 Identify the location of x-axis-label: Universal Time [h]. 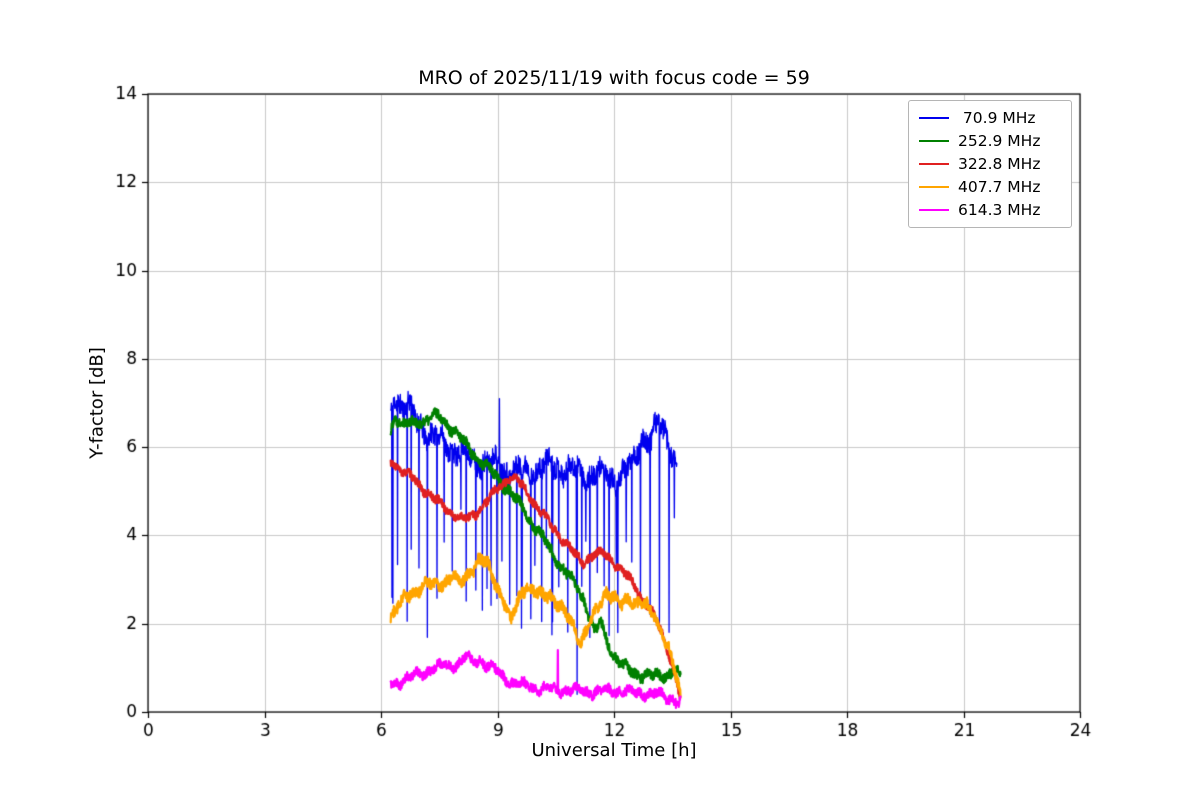
(614, 750).